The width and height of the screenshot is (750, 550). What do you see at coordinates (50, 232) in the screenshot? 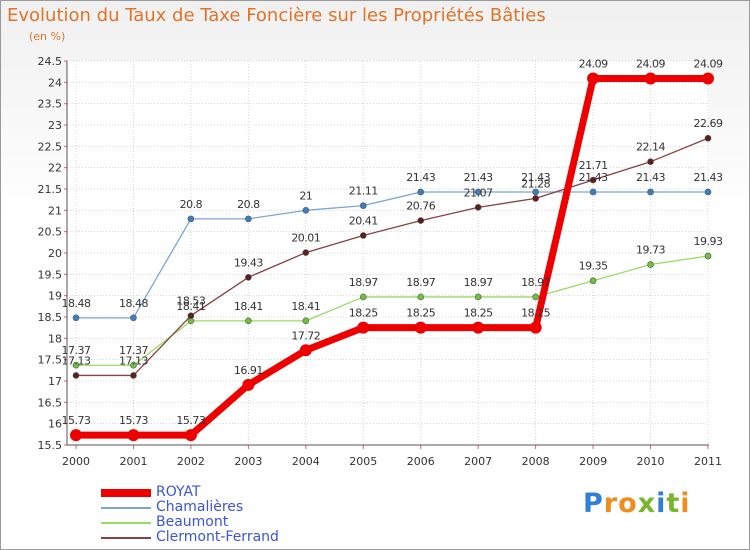
I see `y-tick-label: 20.5` at bounding box center [50, 232].